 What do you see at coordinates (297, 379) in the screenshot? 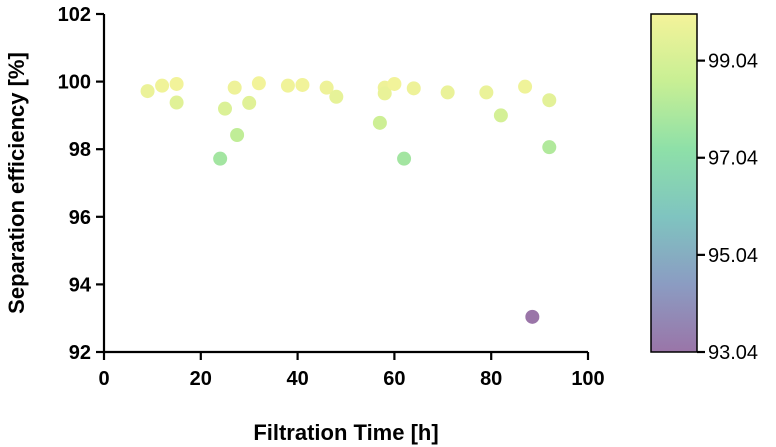
I see `x-tick-label: 40` at bounding box center [297, 379].